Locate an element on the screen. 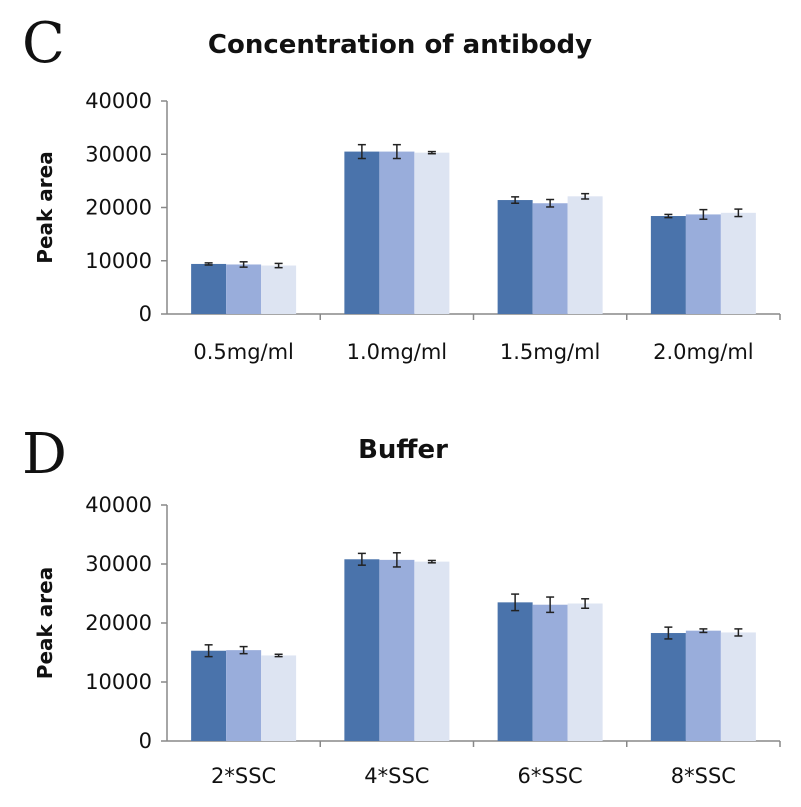  category-label: 4*SSC is located at coordinates (396, 776).